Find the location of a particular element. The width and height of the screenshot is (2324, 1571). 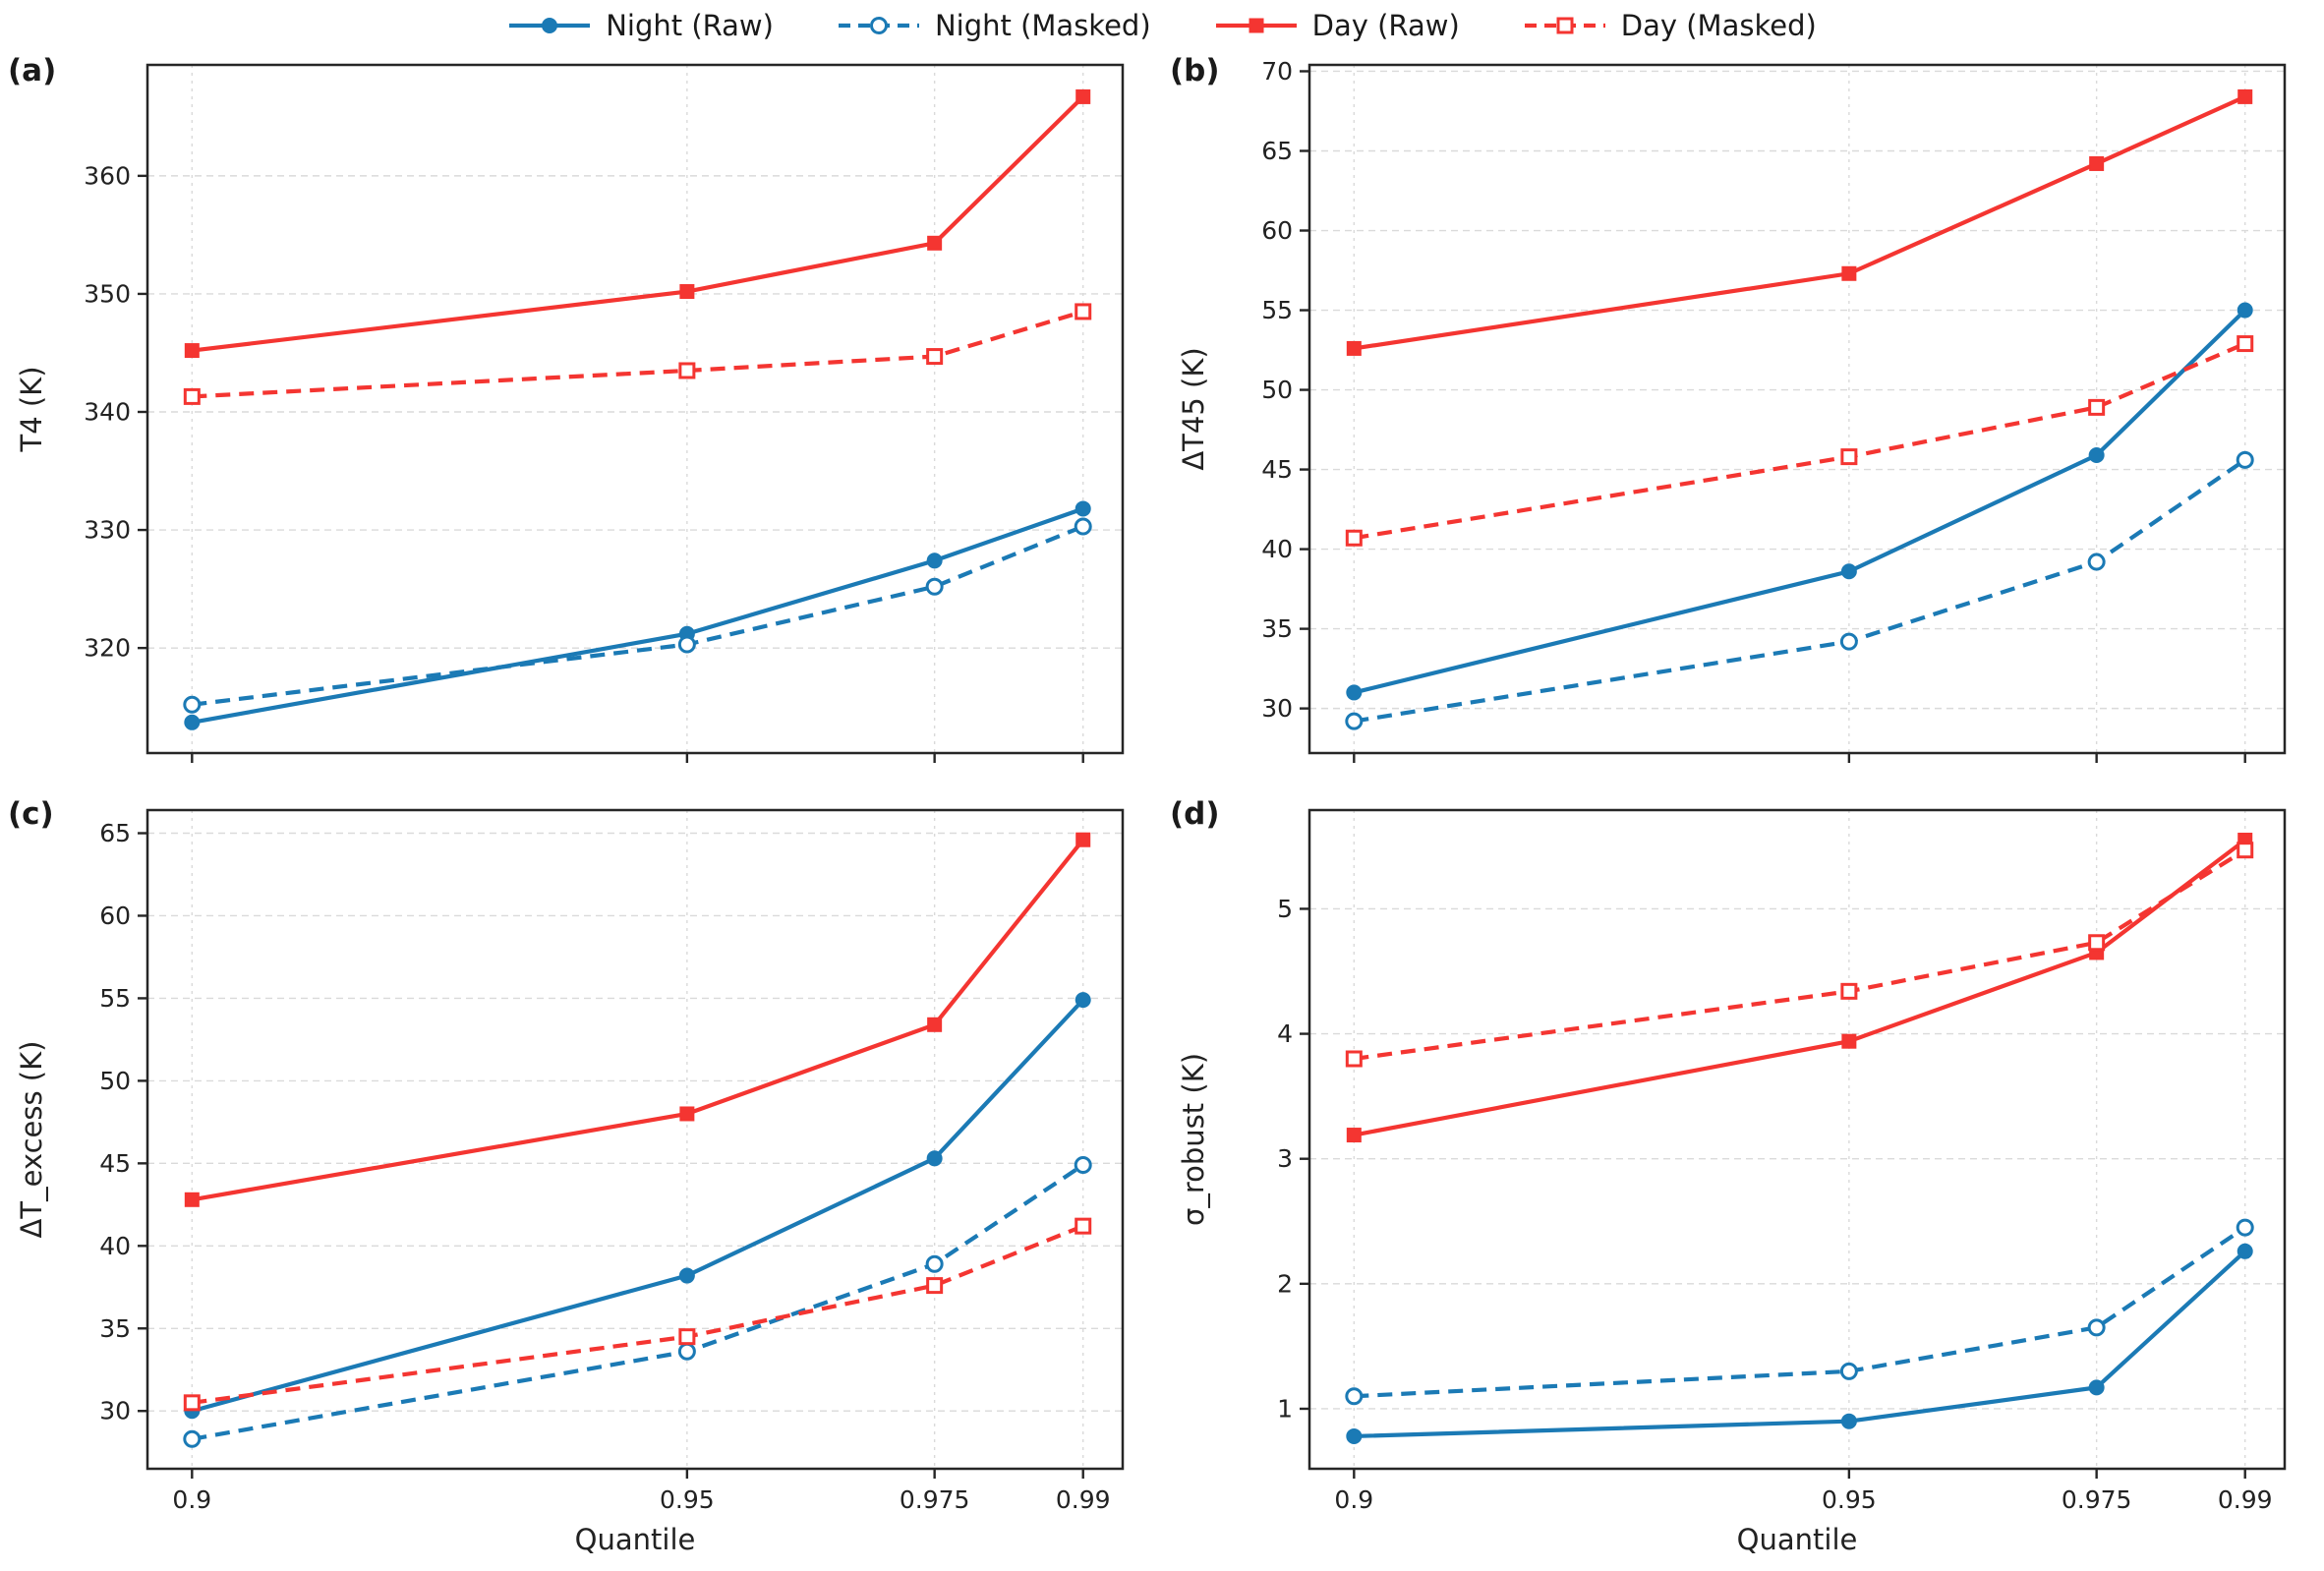

svg-text: 340 is located at coordinates (107, 412).